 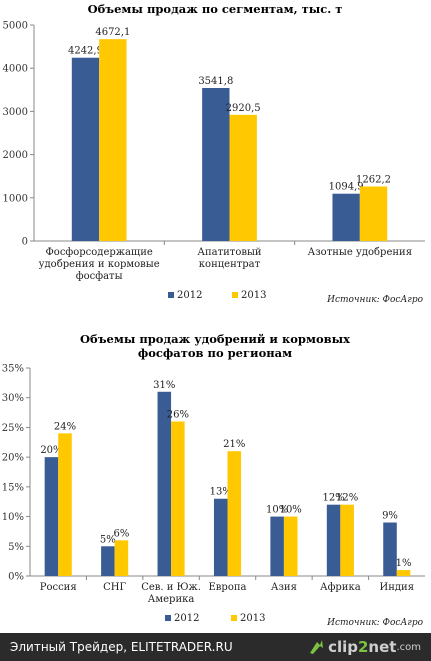 I want to click on data-label: 20%, so click(x=51, y=450).